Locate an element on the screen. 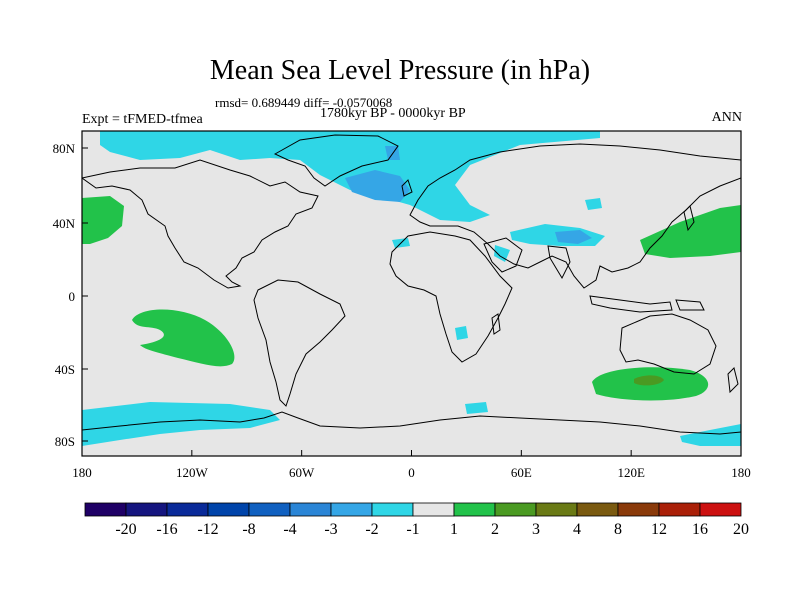 Image resolution: width=800 pixels, height=600 pixels. east-antarctic-negative-region is located at coordinates (710, 435).